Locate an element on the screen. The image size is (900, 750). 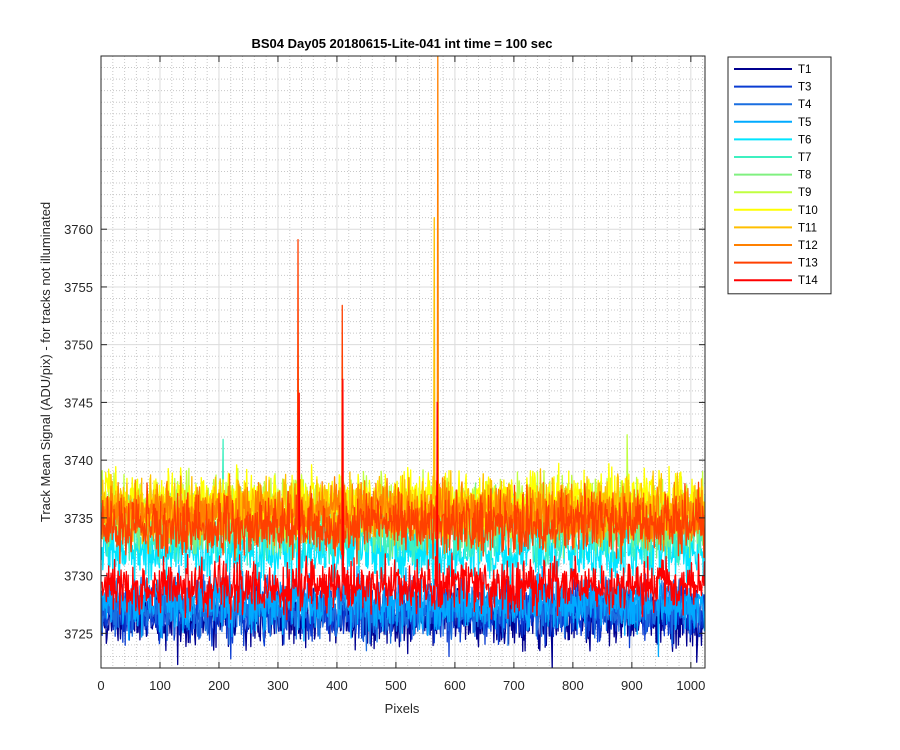
legend-label-t4: T4 is located at coordinates (805, 105).